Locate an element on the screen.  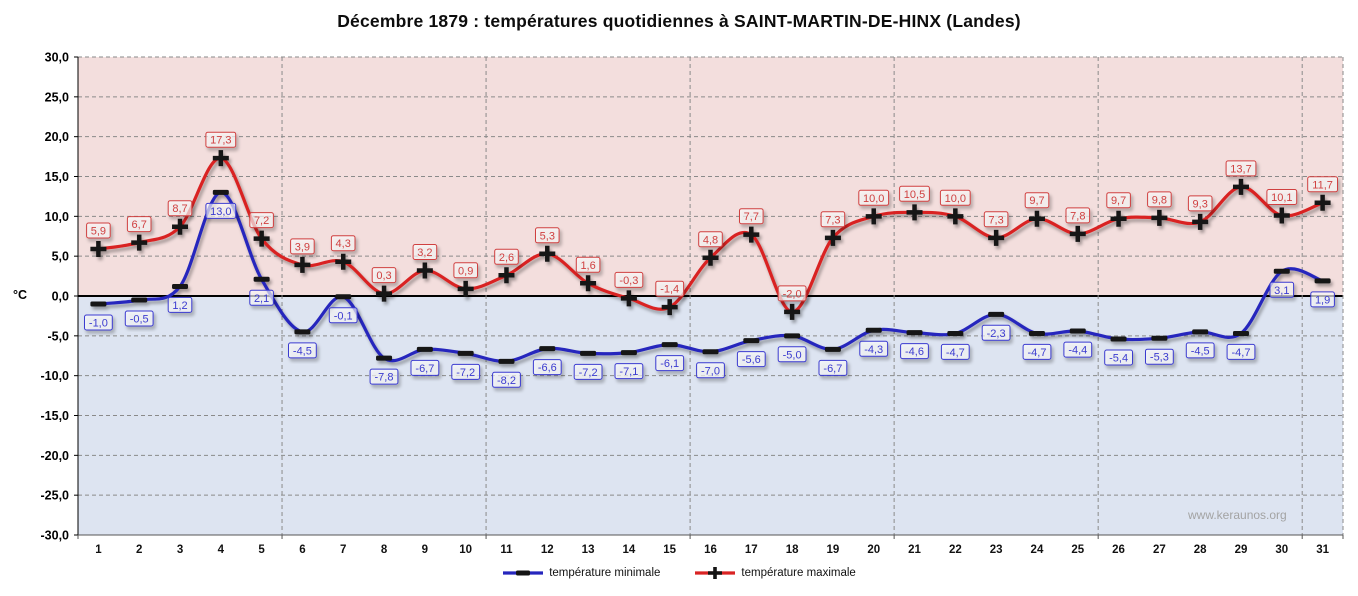
svg-text: -2,0 is located at coordinates (792, 294).